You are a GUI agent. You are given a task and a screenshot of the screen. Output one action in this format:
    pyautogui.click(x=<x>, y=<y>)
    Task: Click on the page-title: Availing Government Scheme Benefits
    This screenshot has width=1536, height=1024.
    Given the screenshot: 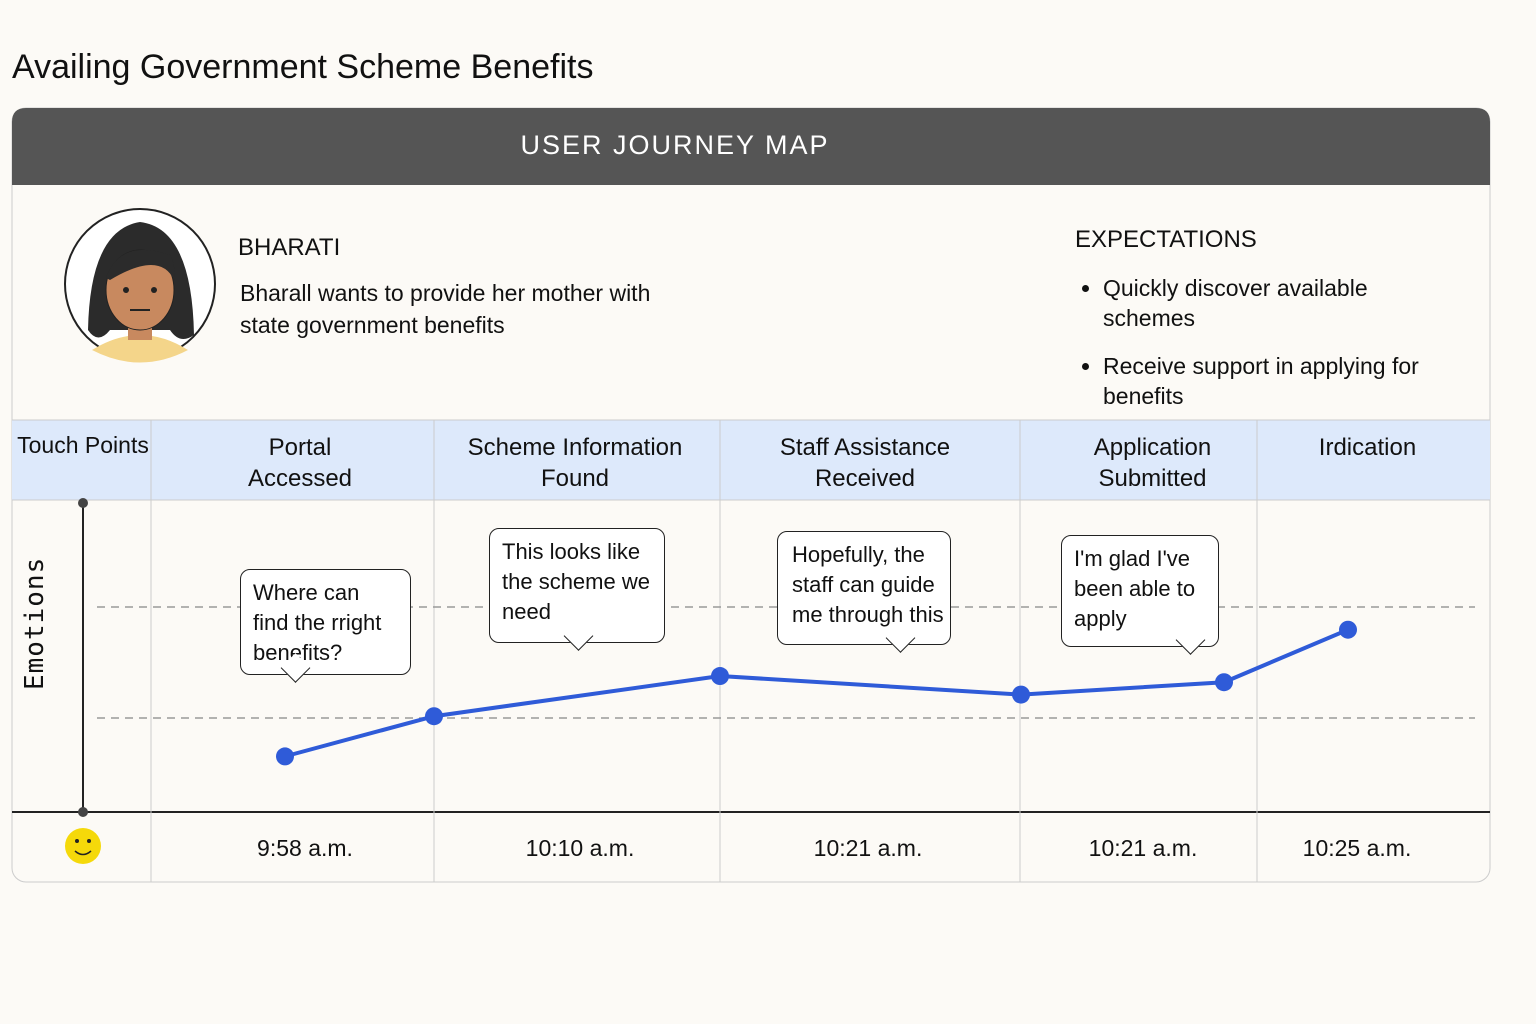 What is the action you would take?
    pyautogui.click(x=303, y=67)
    